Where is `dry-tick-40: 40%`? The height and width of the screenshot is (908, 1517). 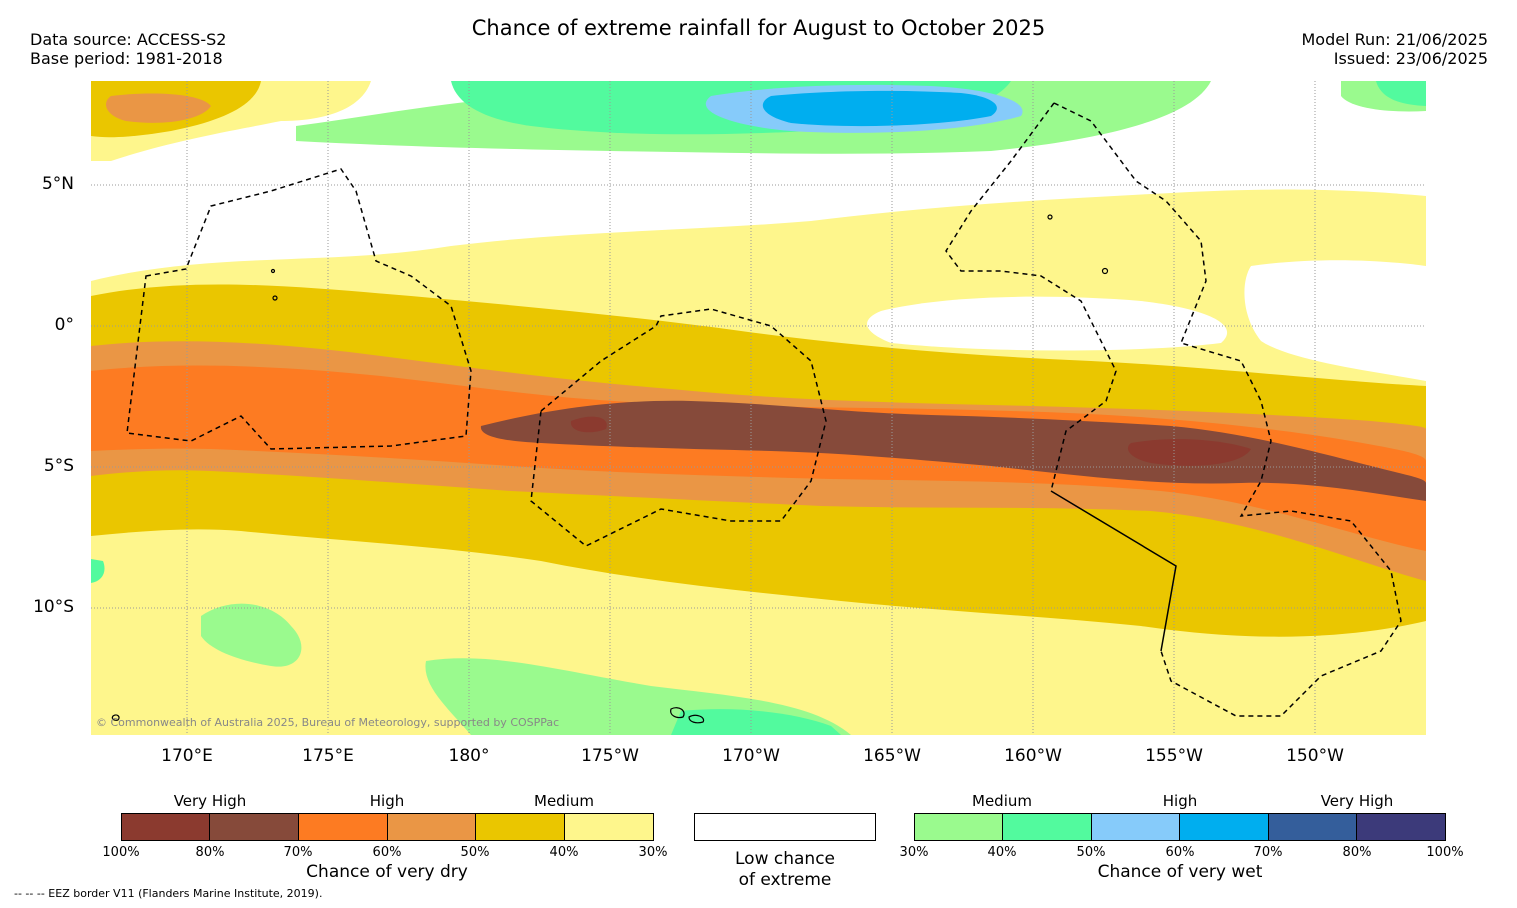
dry-tick-40: 40% is located at coordinates (564, 852).